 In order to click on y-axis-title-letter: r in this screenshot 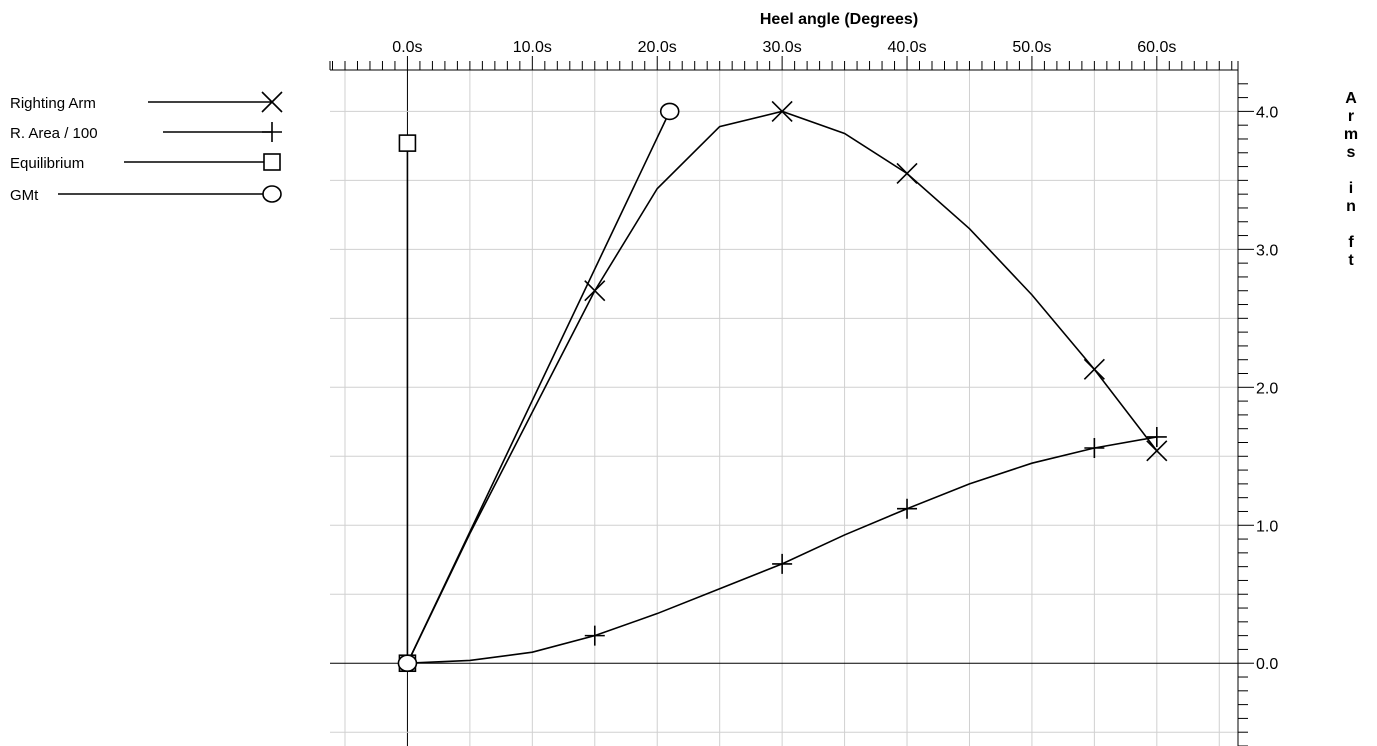, I will do `click(1351, 116)`.